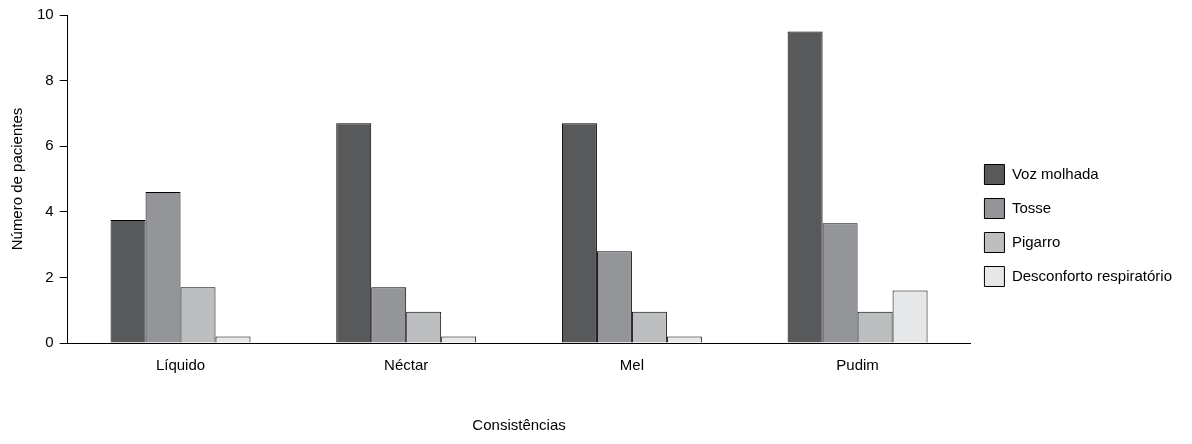 The height and width of the screenshot is (444, 1192). I want to click on y-tick-label: 4, so click(49, 210).